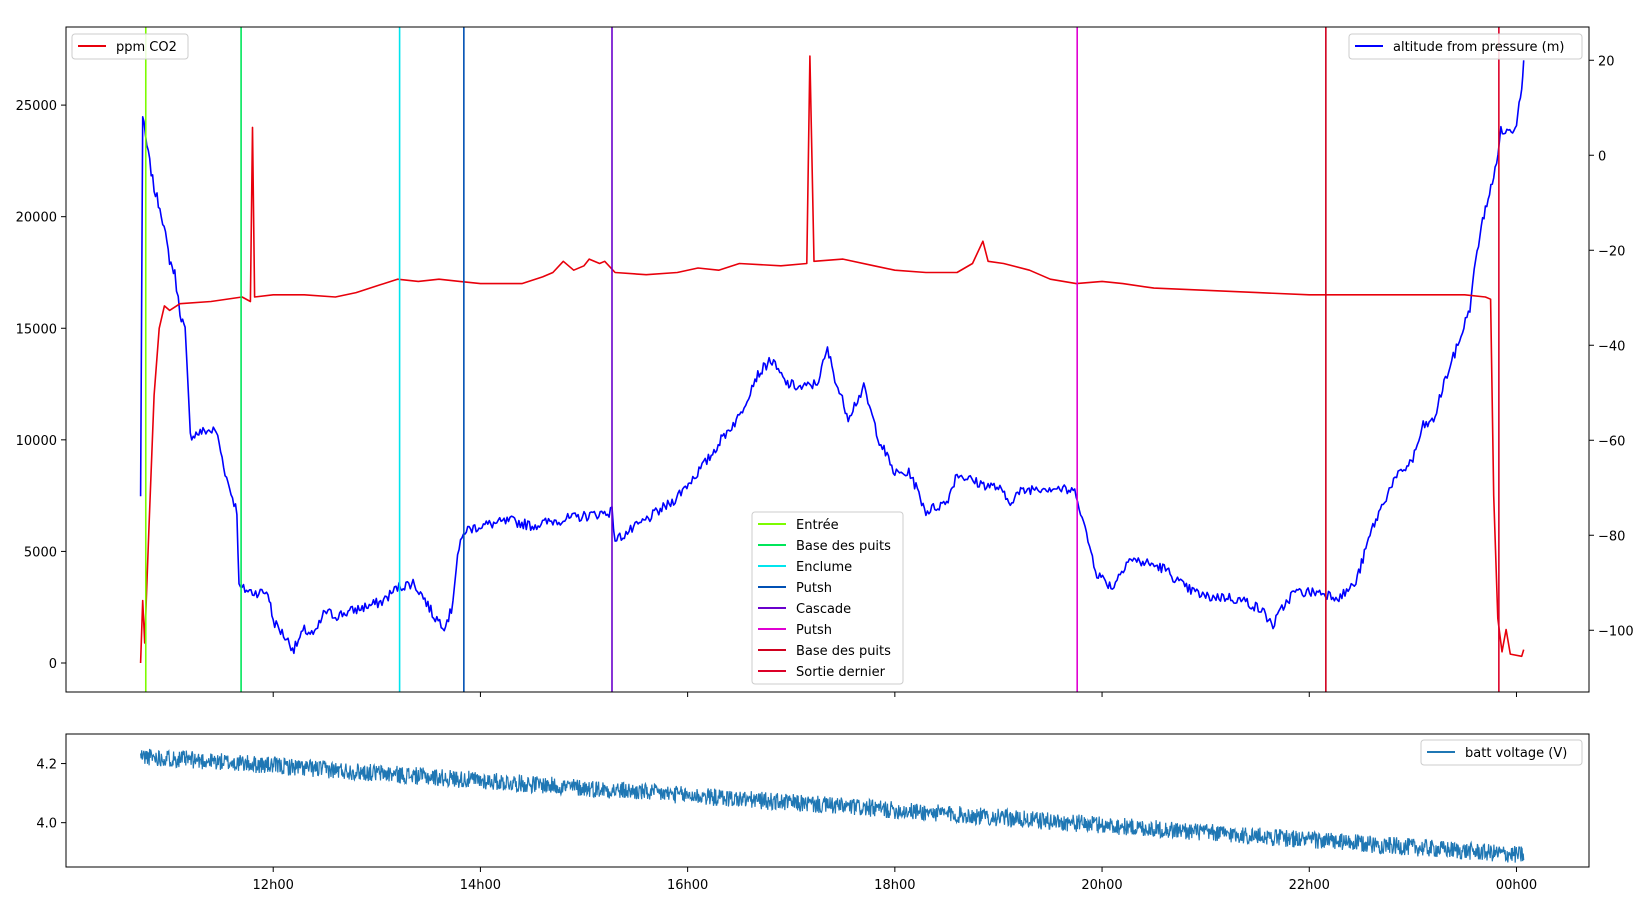 This screenshot has width=1644, height=901. Describe the element at coordinates (41, 385) in the screenshot. I see `top-left-axis: 0 5000 10000 15000 20000 25000` at that location.